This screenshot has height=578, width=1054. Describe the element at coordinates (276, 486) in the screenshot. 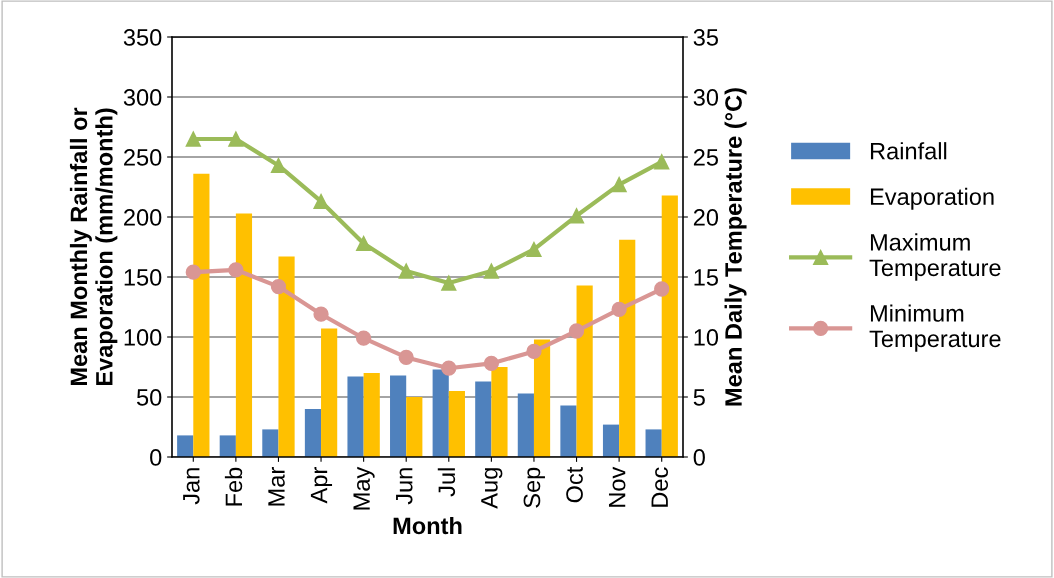

I see `x-tick-label: Mar` at that location.